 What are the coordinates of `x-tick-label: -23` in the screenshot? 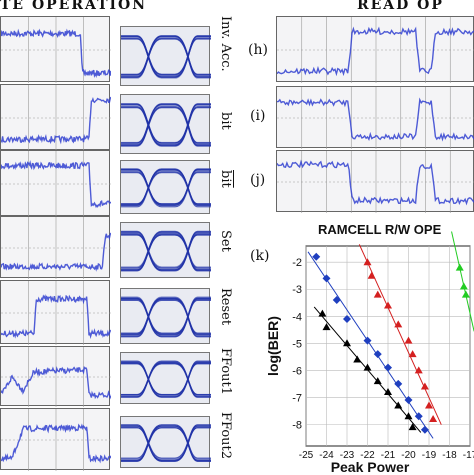 It's located at (347, 455).